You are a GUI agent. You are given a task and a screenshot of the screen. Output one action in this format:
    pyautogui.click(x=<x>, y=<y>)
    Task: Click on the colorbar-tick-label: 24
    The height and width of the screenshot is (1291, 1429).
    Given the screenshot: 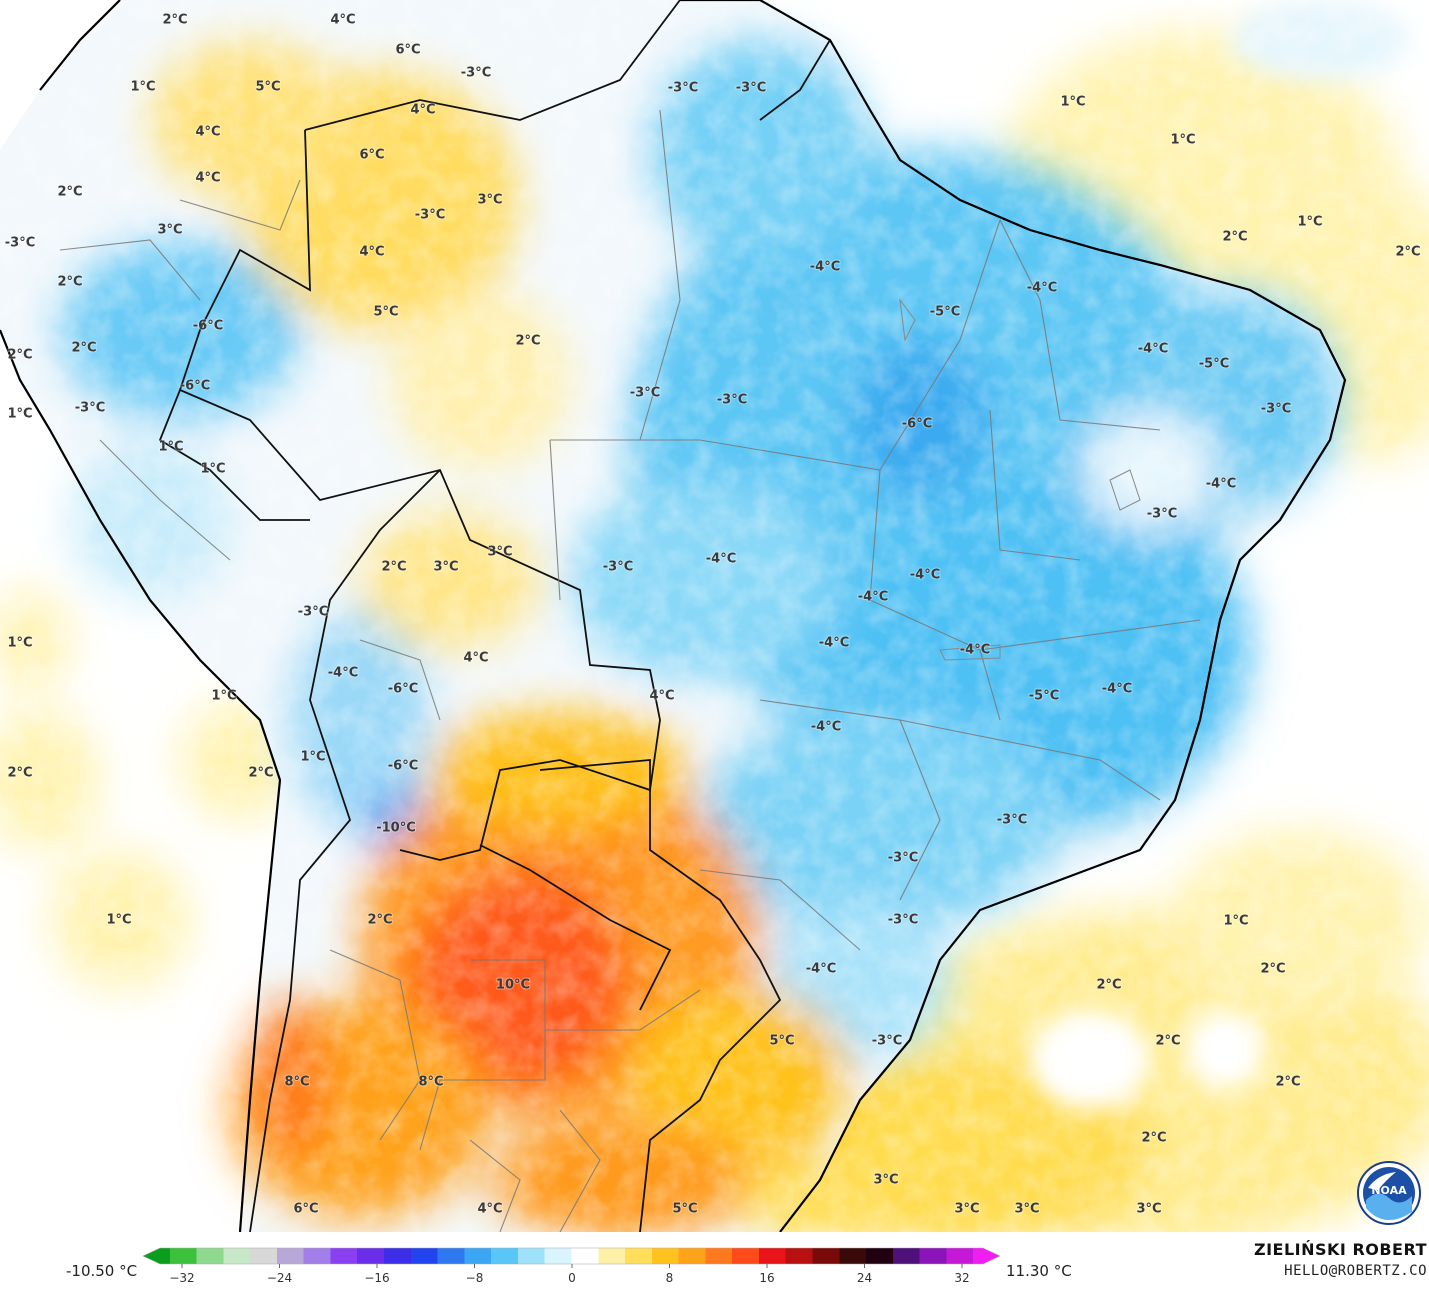 What is the action you would take?
    pyautogui.click(x=864, y=1278)
    